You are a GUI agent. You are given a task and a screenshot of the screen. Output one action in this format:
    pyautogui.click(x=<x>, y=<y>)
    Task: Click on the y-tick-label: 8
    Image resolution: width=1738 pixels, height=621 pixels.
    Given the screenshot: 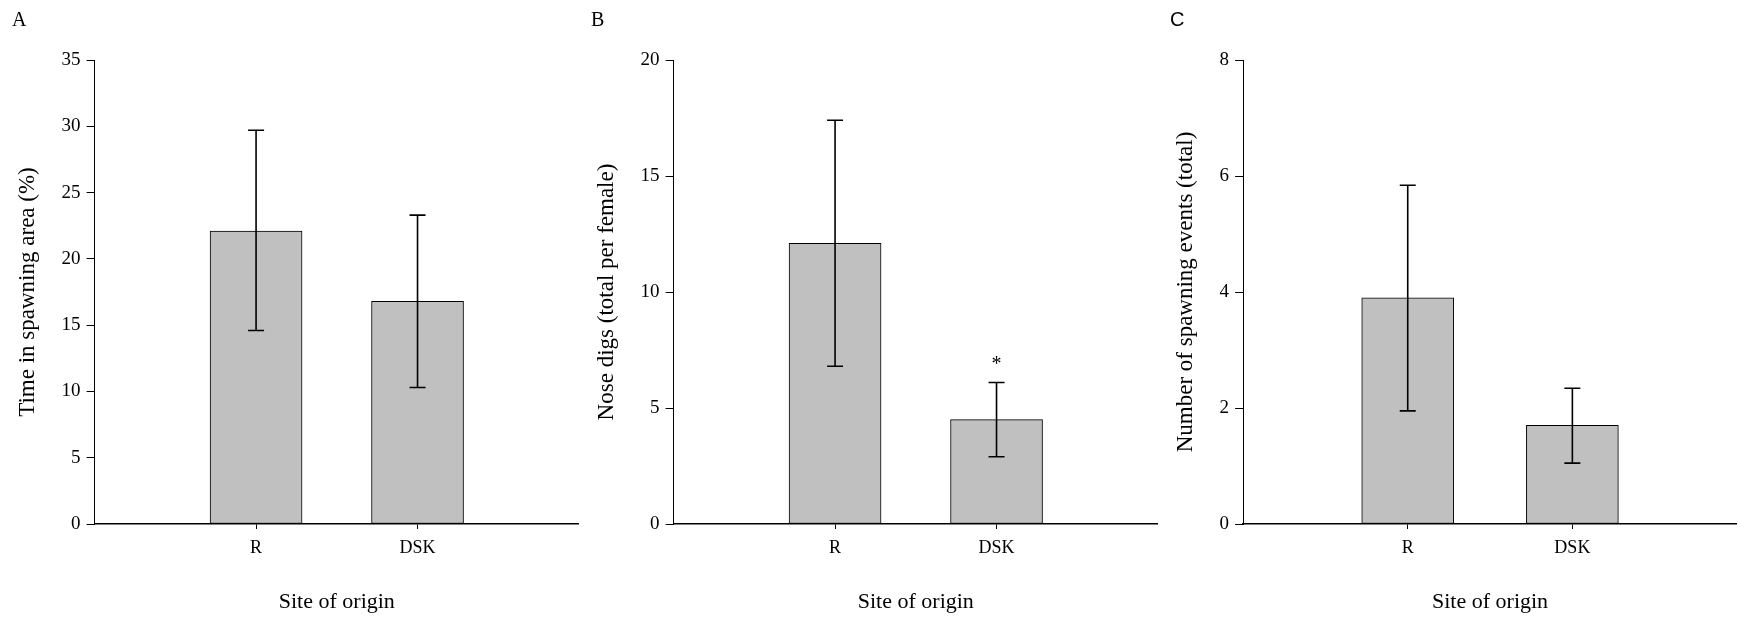 What is the action you would take?
    pyautogui.click(x=1224, y=58)
    